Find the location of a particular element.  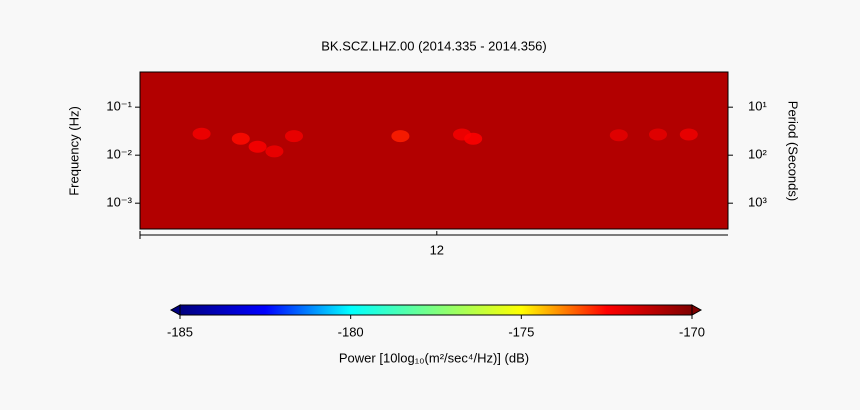

chart-title: BK.SCZ.LHZ.00 (2014.335 - 2014.356) is located at coordinates (433, 45).